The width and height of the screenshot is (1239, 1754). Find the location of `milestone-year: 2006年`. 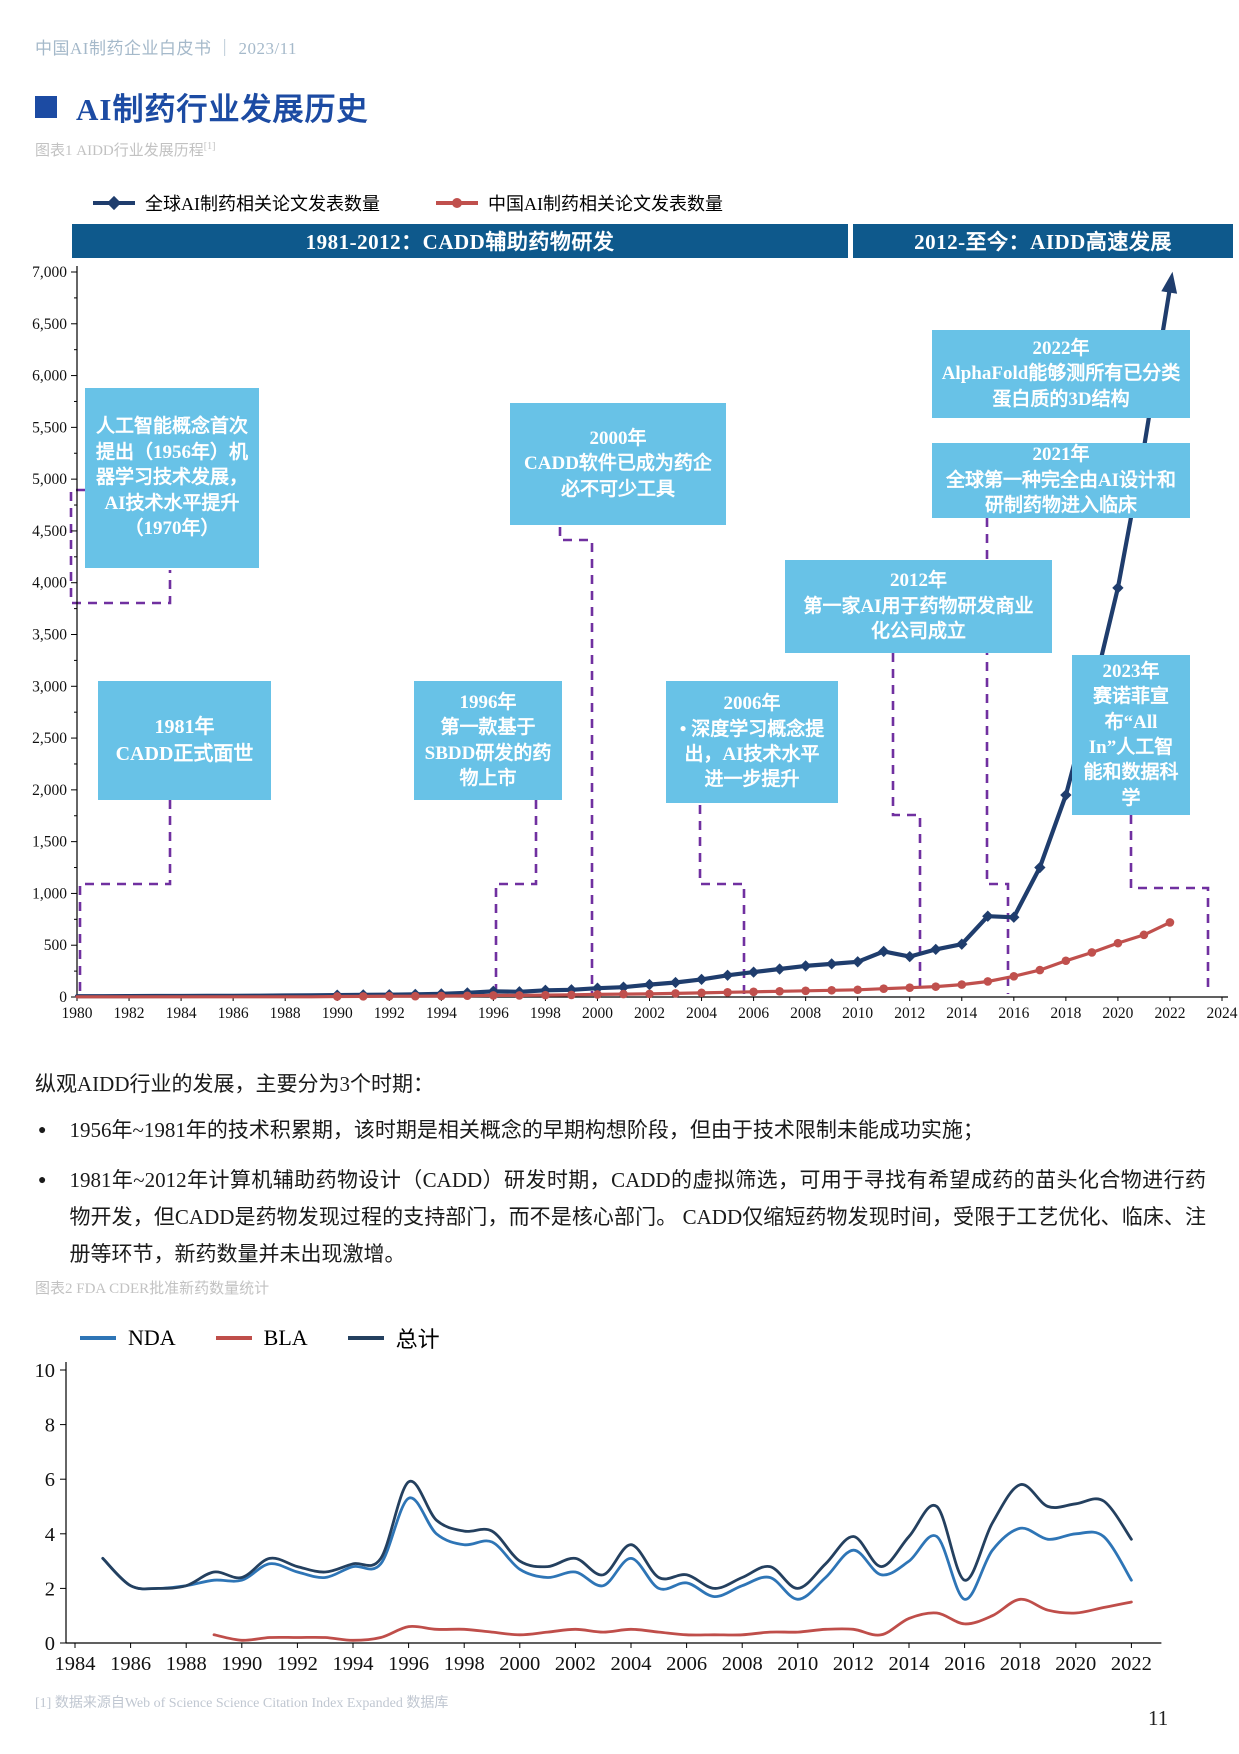

milestone-year: 2006年 is located at coordinates (752, 704).